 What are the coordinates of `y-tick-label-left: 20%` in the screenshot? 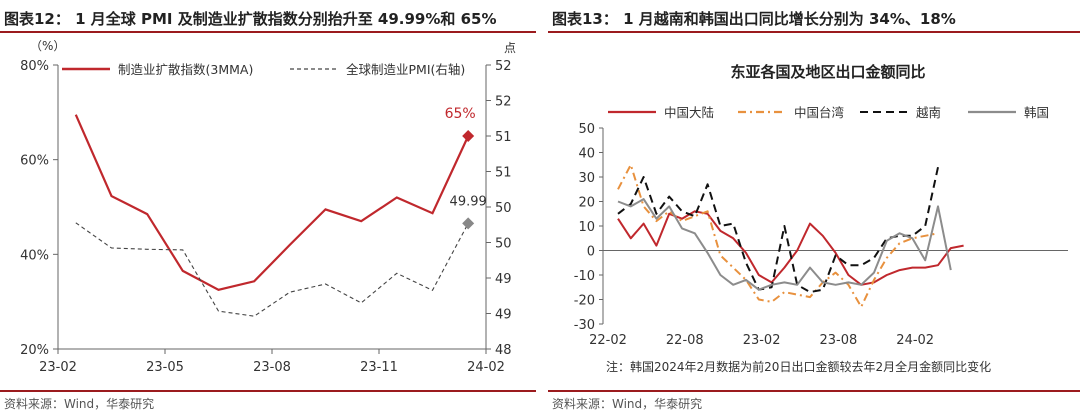 It's located at (34, 350).